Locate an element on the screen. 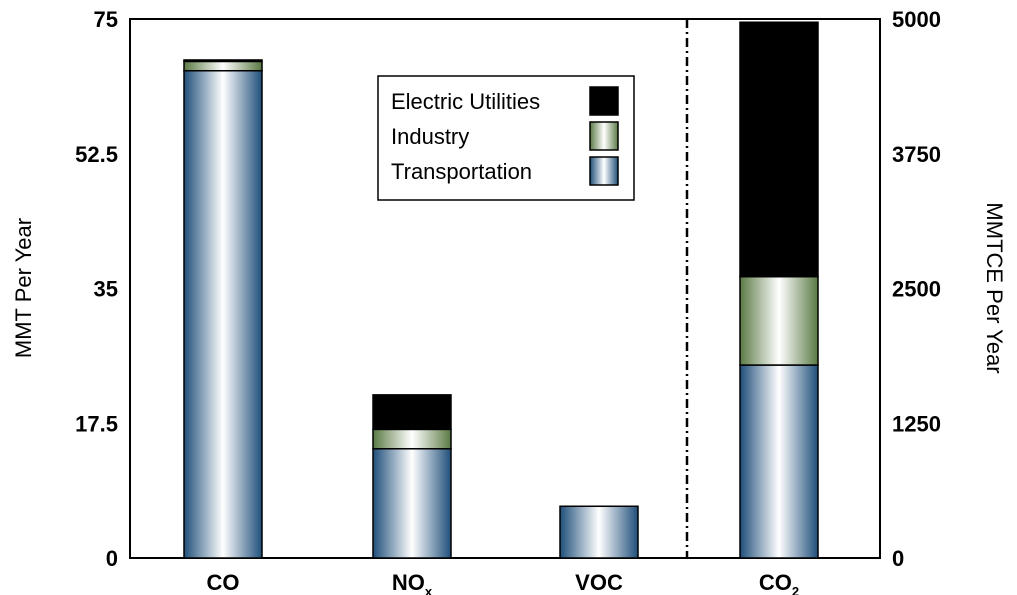  category-labels: CO NOx VOC CO2 is located at coordinates (503, 582).